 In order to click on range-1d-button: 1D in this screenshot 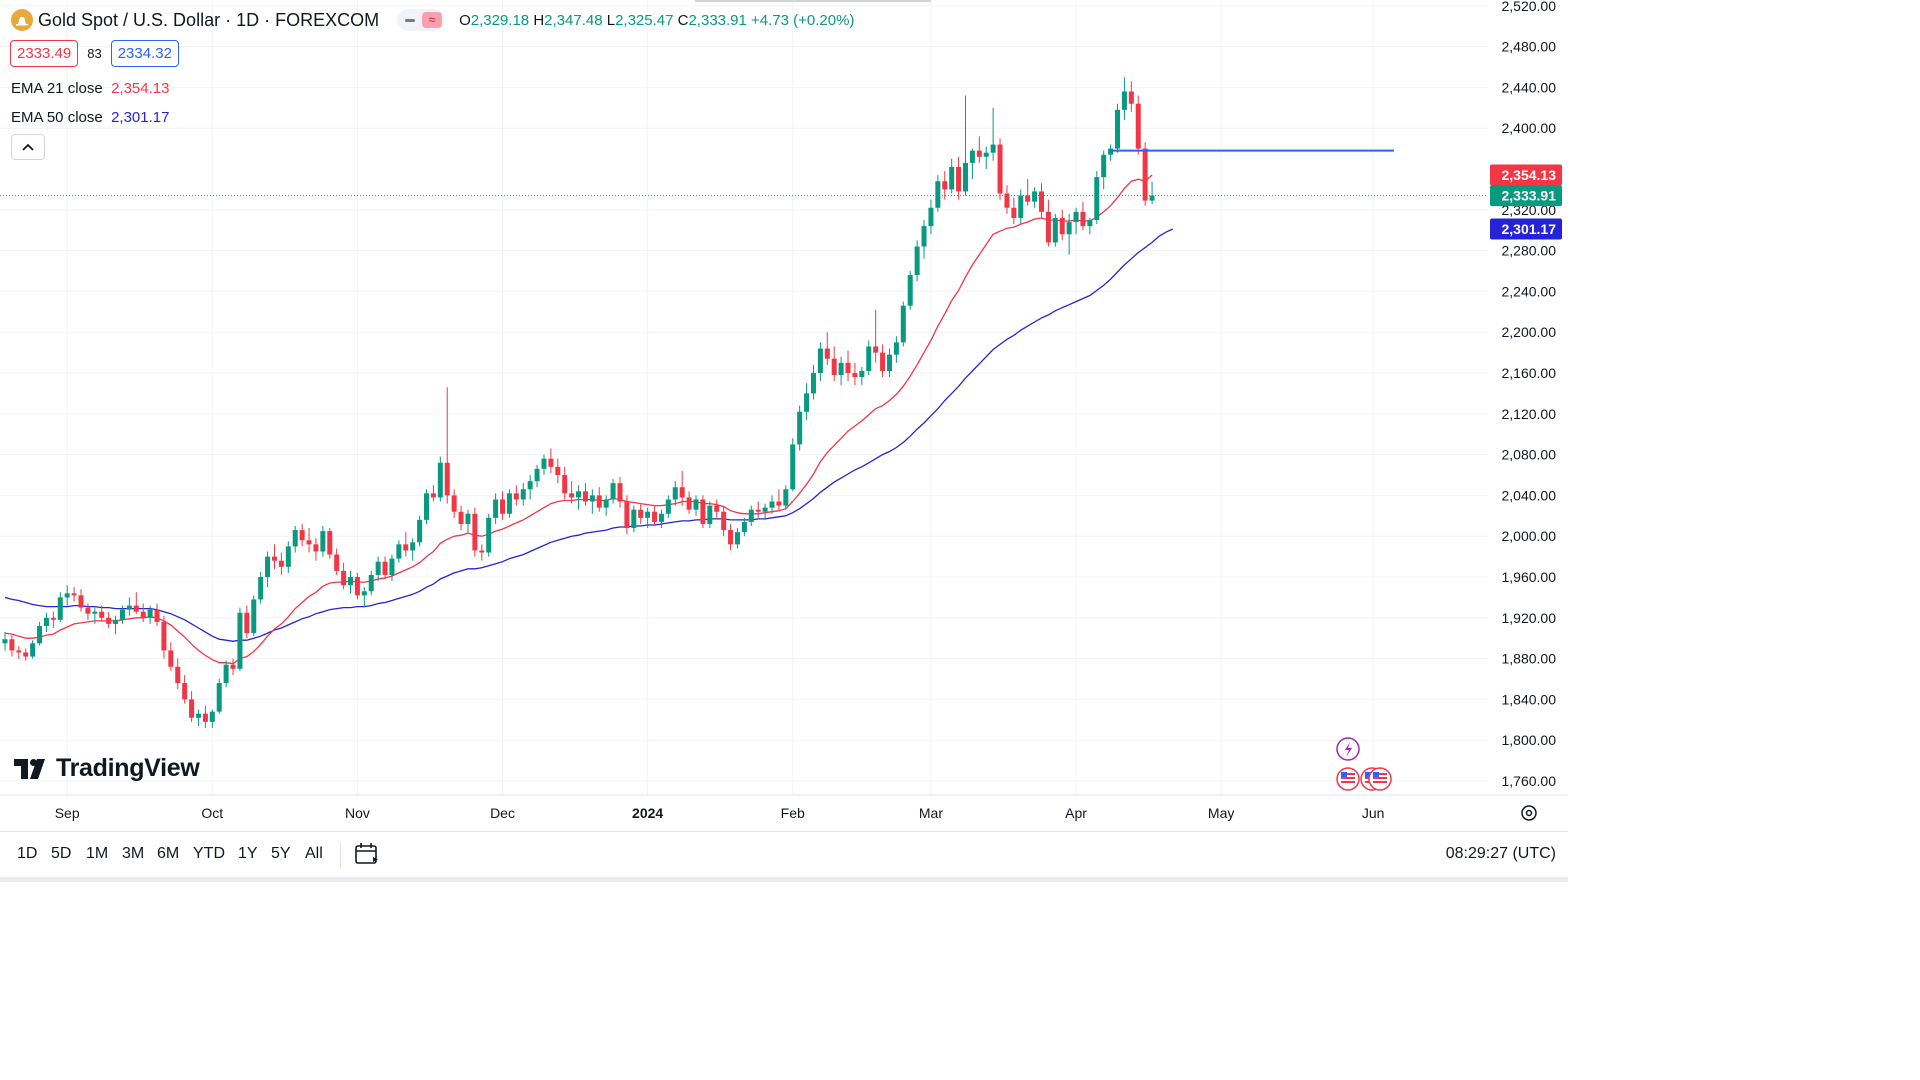, I will do `click(27, 853)`.